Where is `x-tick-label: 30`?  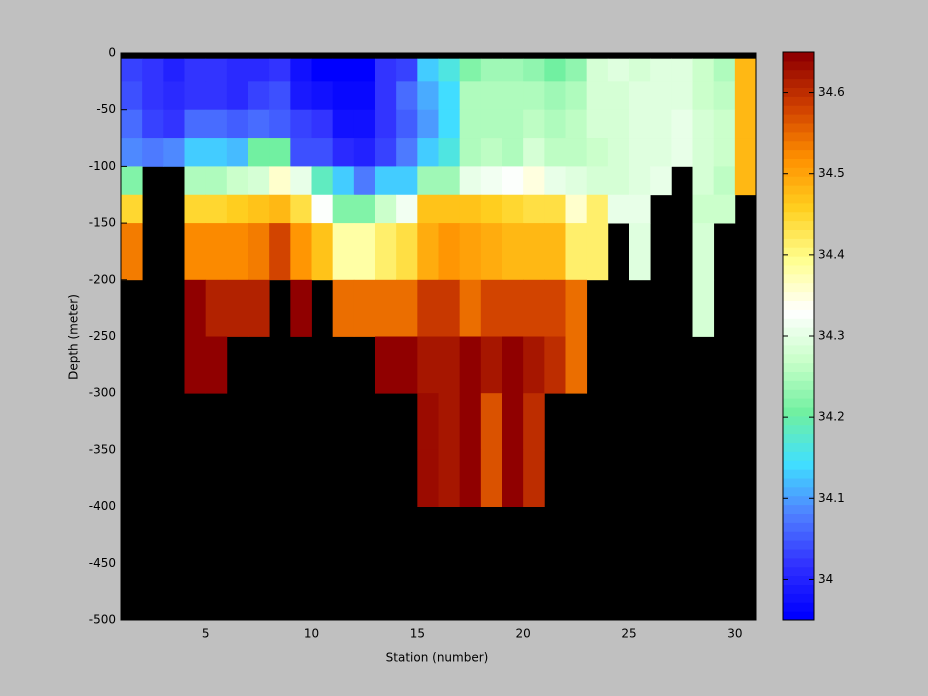
x-tick-label: 30 is located at coordinates (734, 634).